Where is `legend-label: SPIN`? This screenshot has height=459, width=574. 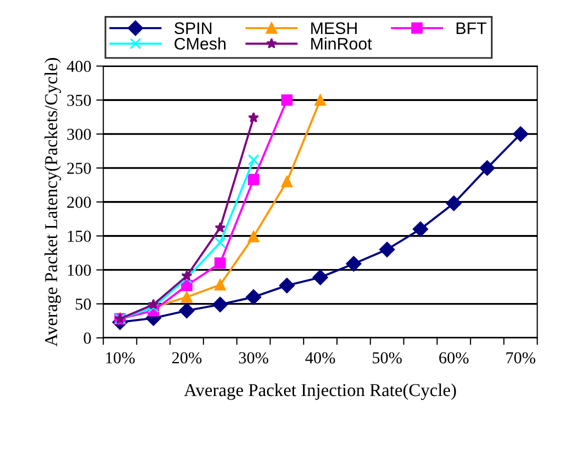 legend-label: SPIN is located at coordinates (193, 28).